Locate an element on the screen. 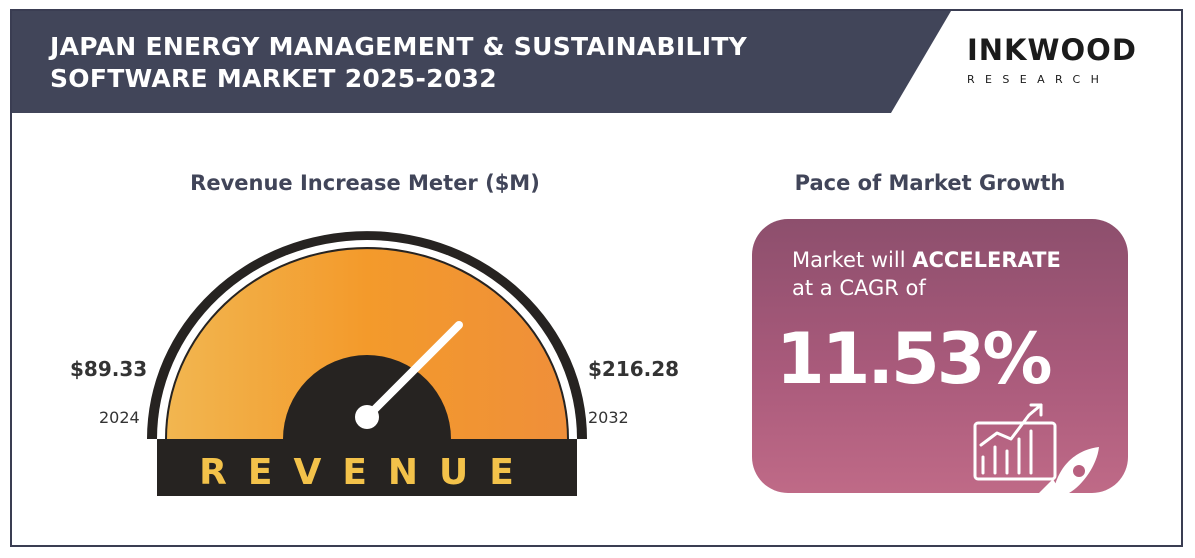 This screenshot has height=558, width=1195. cagr-value: 11.53% is located at coordinates (914, 359).